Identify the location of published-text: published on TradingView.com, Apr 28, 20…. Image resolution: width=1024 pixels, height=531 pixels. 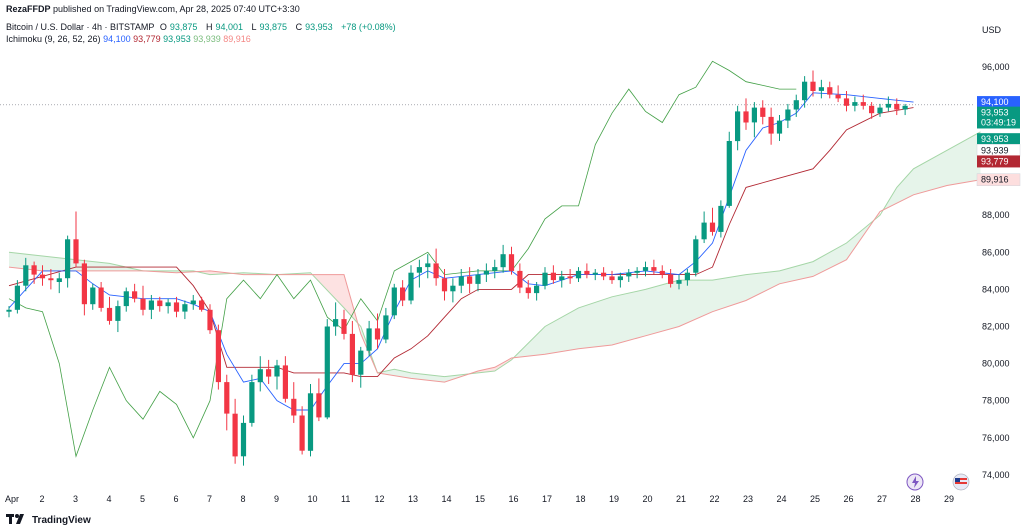
(176, 9).